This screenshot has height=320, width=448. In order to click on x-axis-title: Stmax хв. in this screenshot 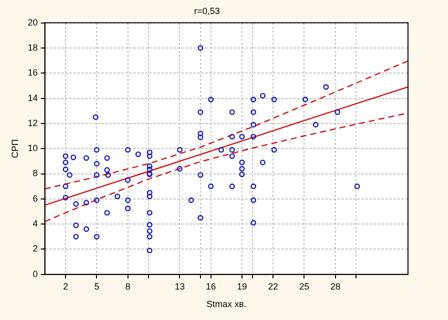, I will do `click(226, 304)`.